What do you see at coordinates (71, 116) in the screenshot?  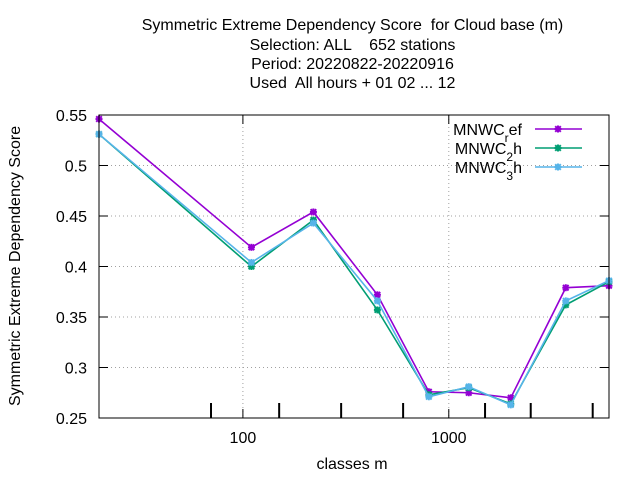 I see `y-tick-label: 0.55` at bounding box center [71, 116].